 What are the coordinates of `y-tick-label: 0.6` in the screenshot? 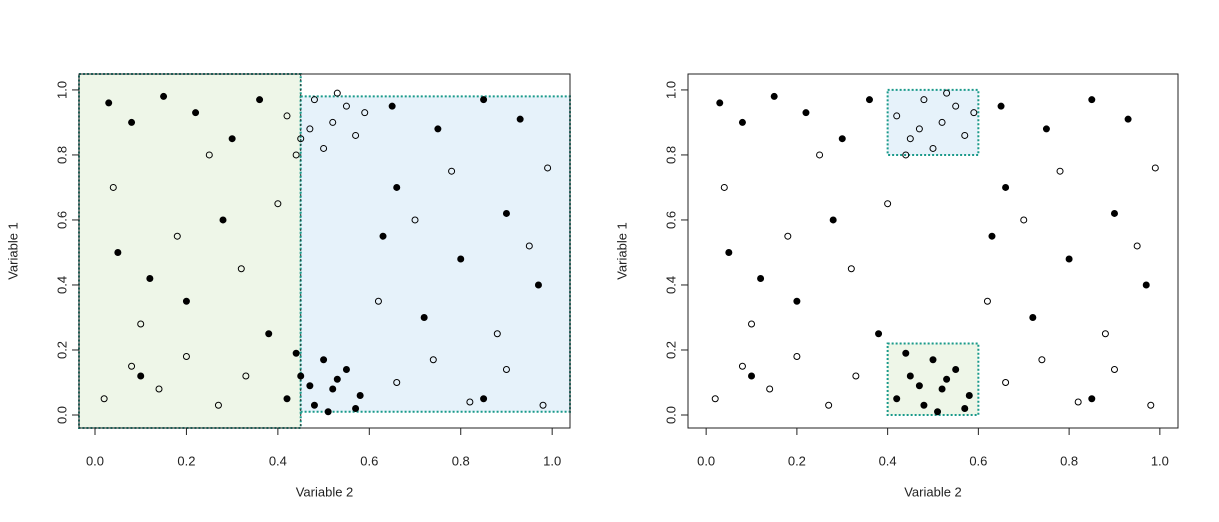 It's located at (61, 220).